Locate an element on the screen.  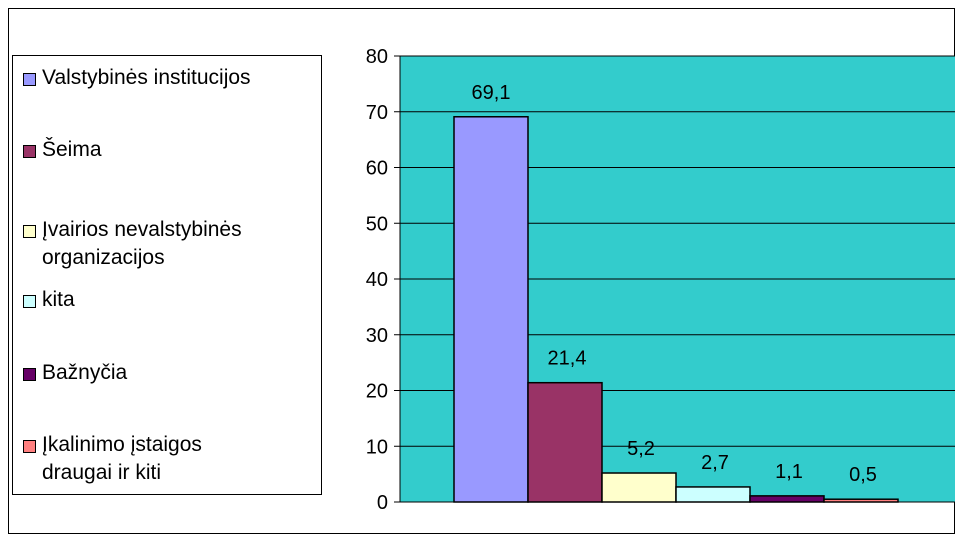
legend-item: Įvairios nevalstybinės organizacijos is located at coordinates (132, 244).